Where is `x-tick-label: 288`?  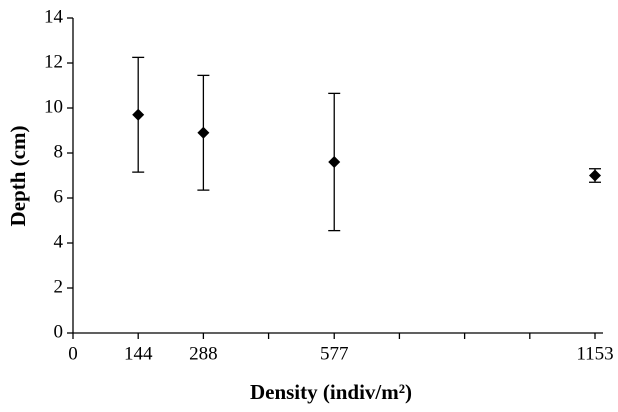 x-tick-label: 288 is located at coordinates (203, 353).